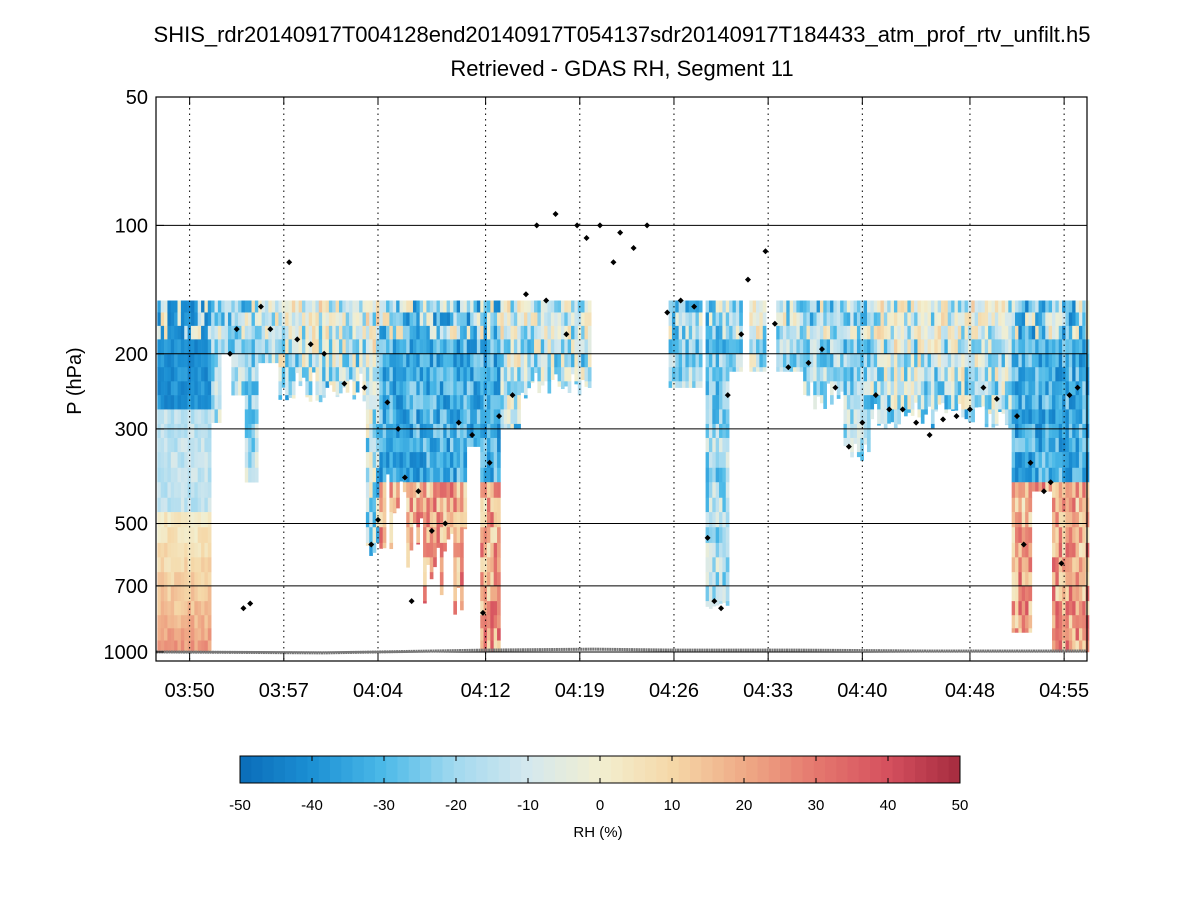  What do you see at coordinates (1030, 462) in the screenshot?
I see `cloud-top-marker` at bounding box center [1030, 462].